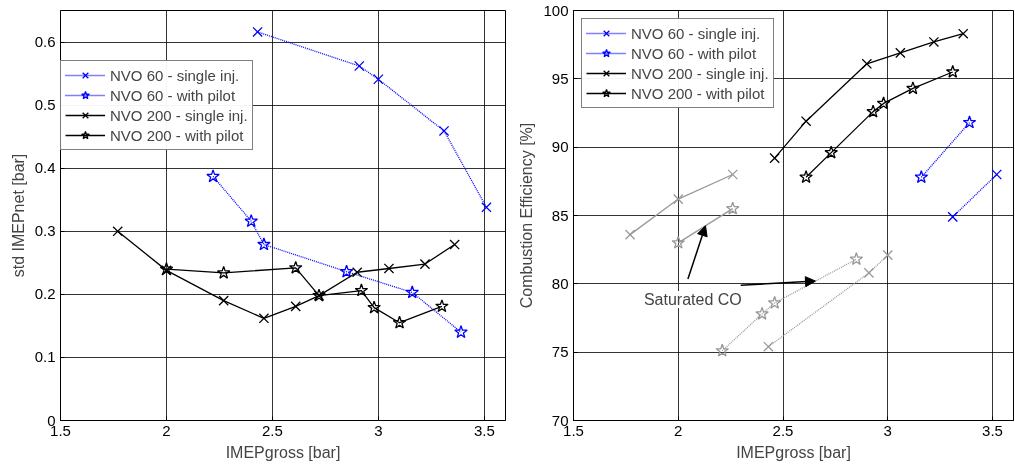 The image size is (1015, 468). Describe the element at coordinates (556, 10) in the screenshot. I see `y-tick-label: 100` at that location.